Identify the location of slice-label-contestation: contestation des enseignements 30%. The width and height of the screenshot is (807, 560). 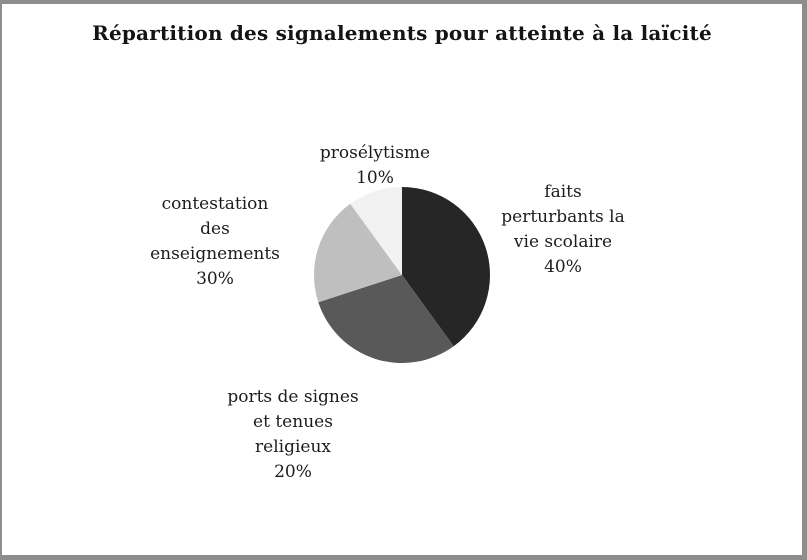
(215, 241).